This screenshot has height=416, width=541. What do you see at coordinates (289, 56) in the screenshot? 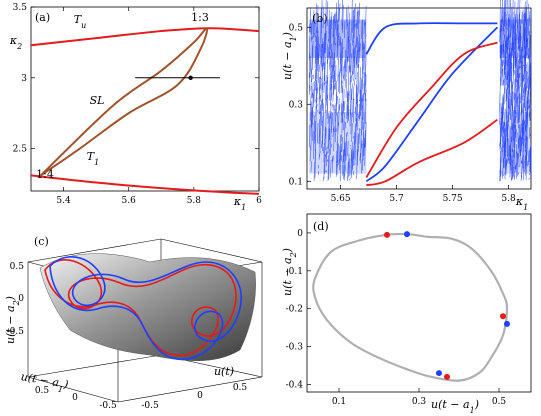
I see `panel-b-ylabel: u(t − a1)` at bounding box center [289, 56].